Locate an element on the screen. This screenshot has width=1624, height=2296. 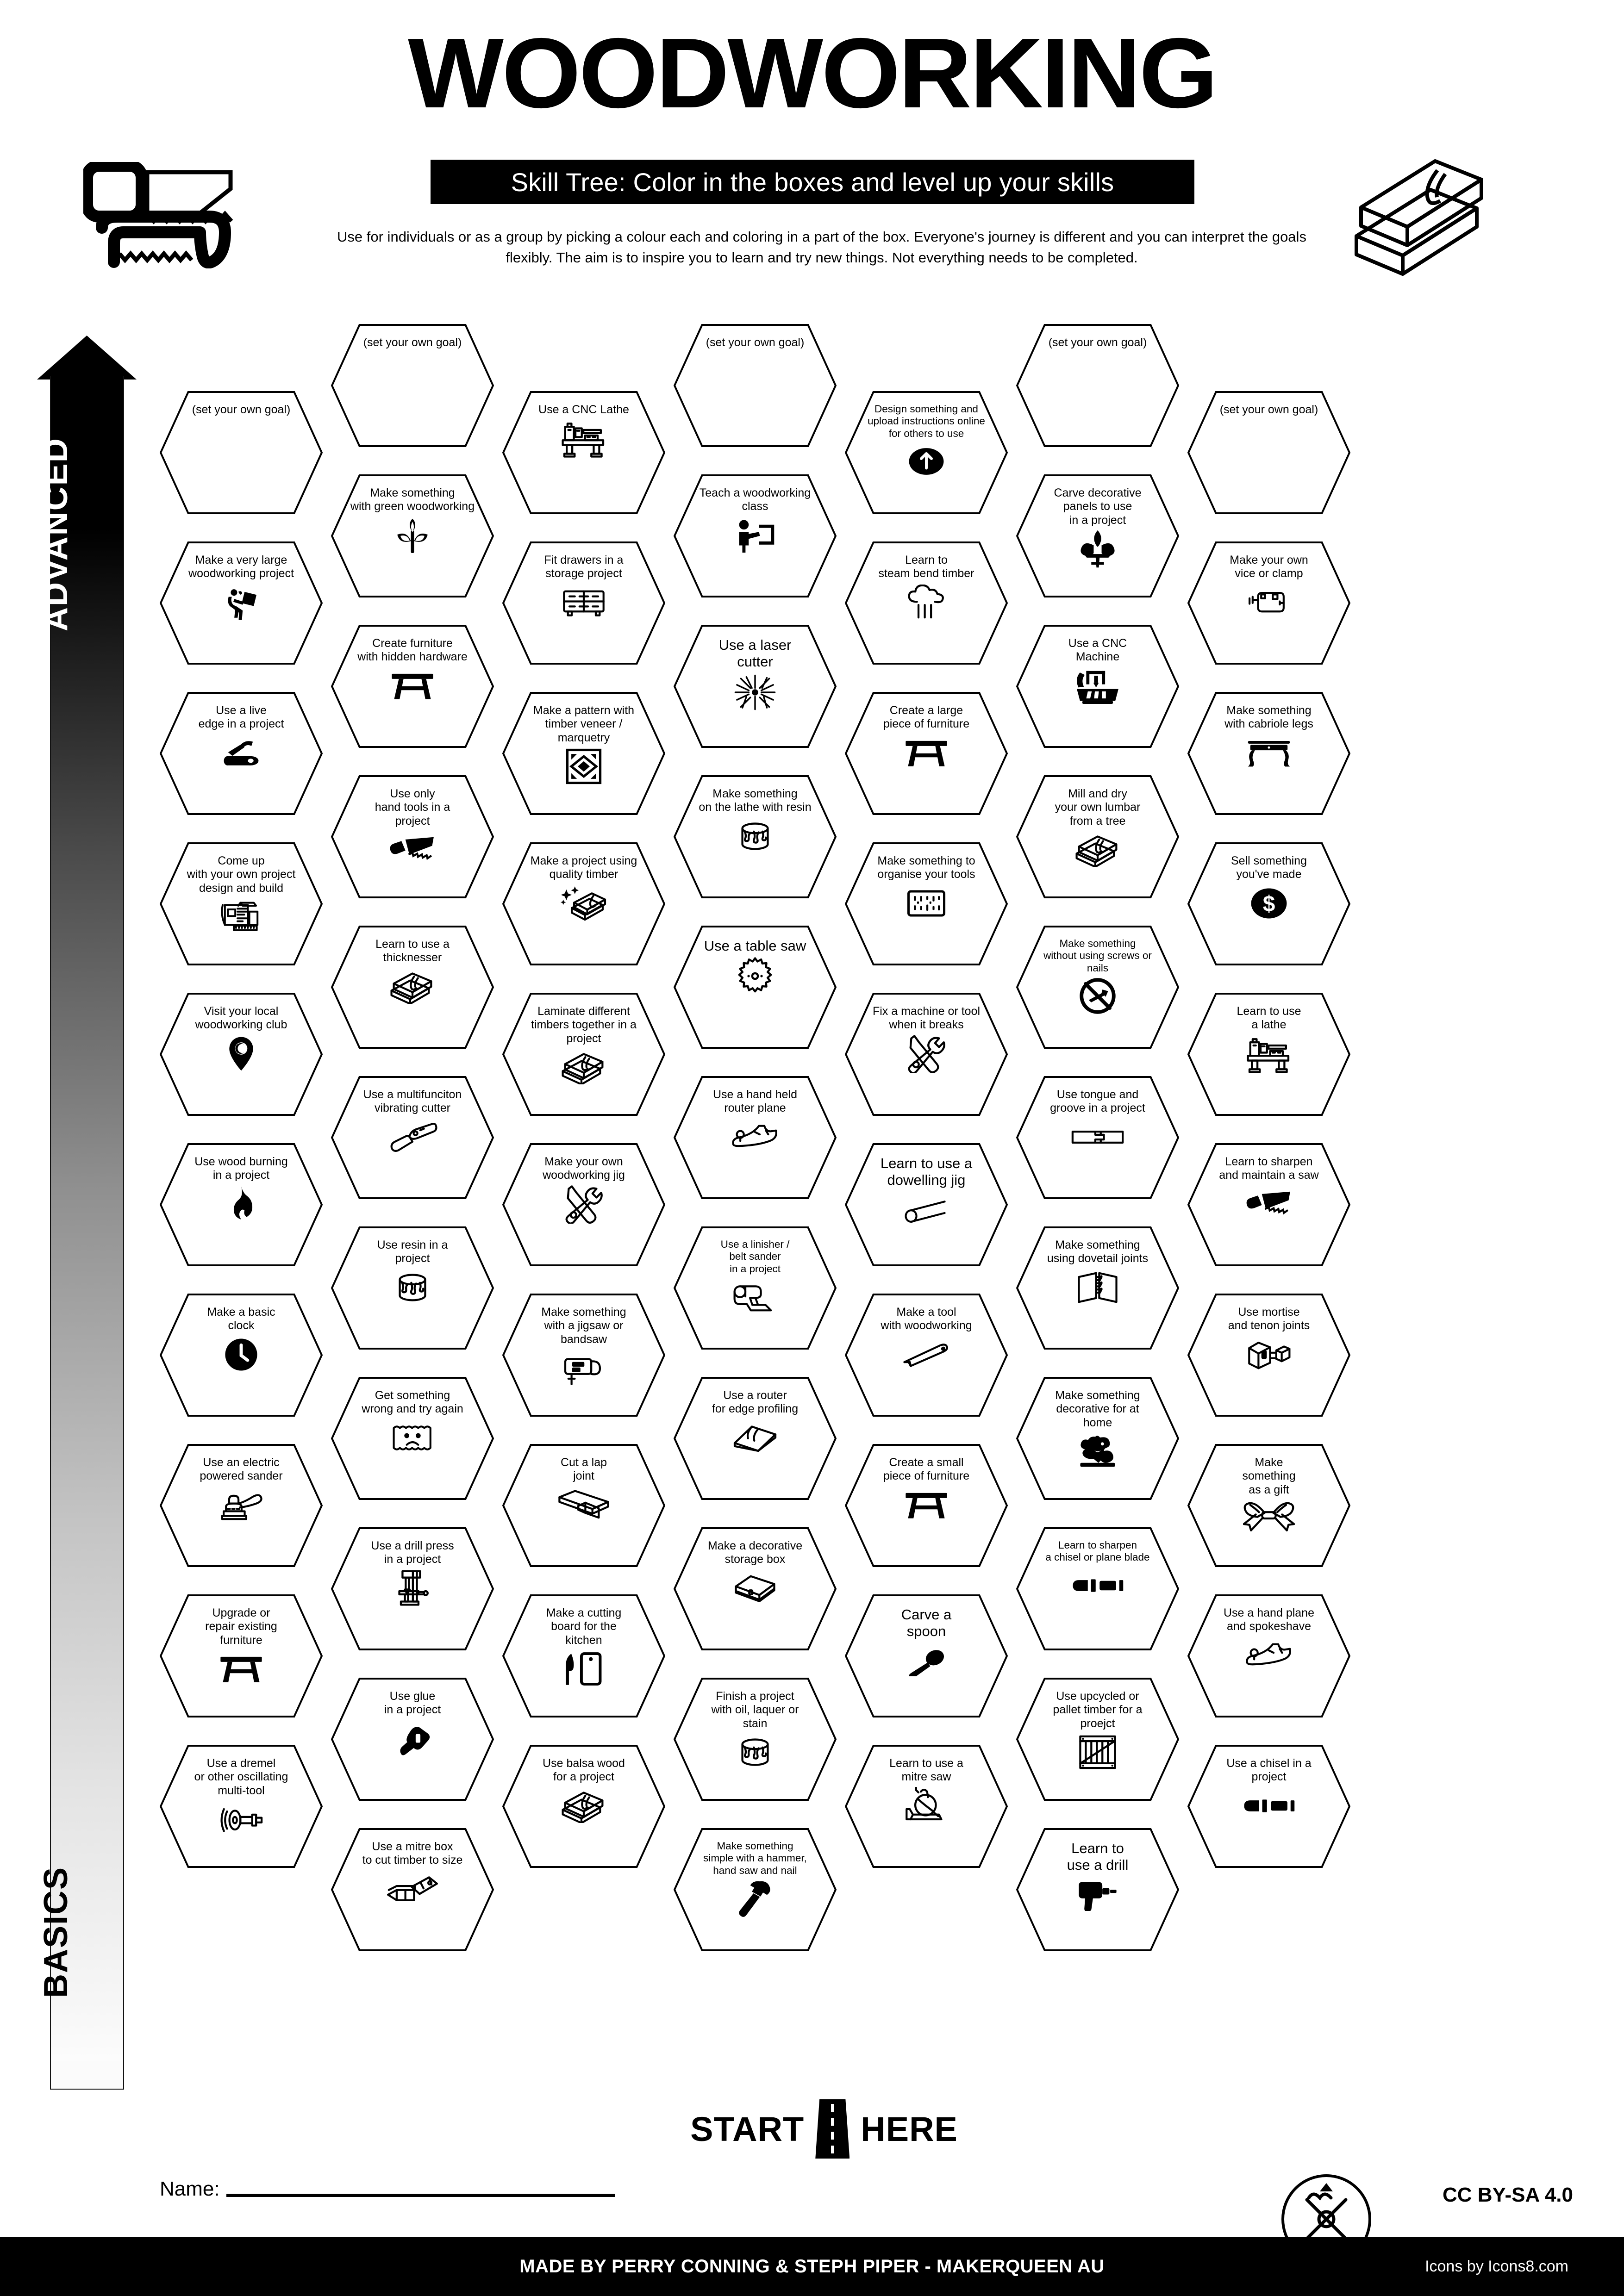
start-word: START is located at coordinates (747, 2128).